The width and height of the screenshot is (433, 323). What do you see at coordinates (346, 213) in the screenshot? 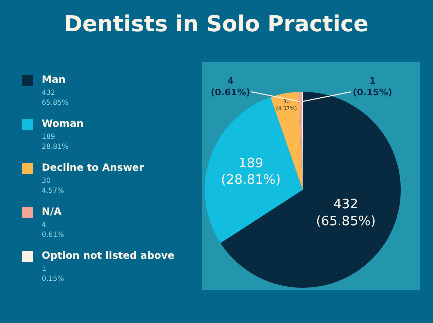
I see `data-label: 432 (65.85%)` at bounding box center [346, 213].